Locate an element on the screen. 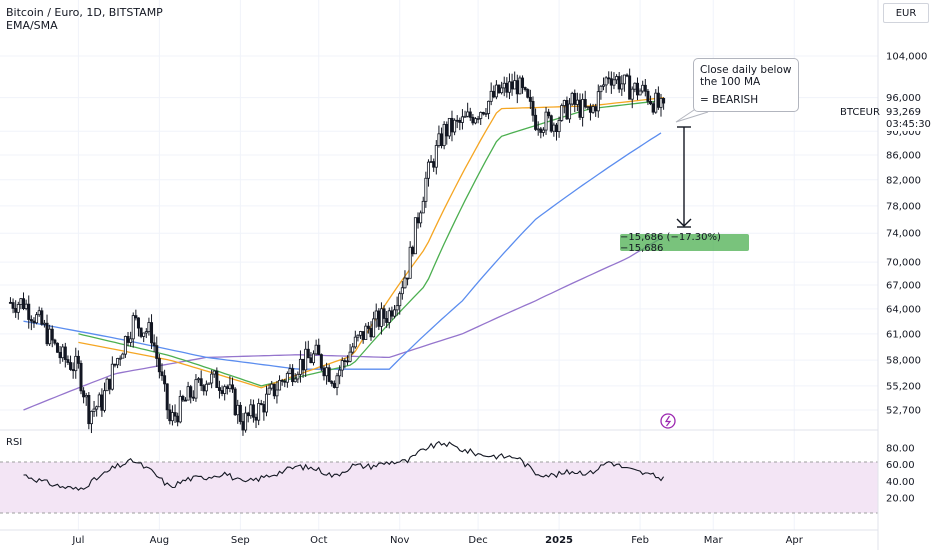  time-axis: Jul Aug Sep Oct Nov Dec 2025 Feb Mar Apr is located at coordinates (437, 540).